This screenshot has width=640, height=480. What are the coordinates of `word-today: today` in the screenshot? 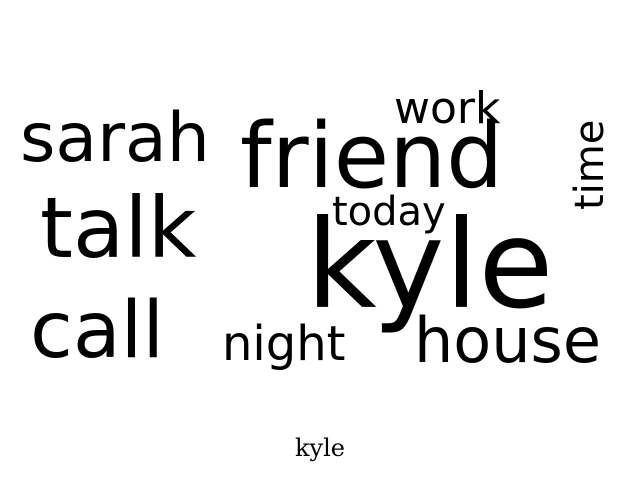 It's located at (389, 212).